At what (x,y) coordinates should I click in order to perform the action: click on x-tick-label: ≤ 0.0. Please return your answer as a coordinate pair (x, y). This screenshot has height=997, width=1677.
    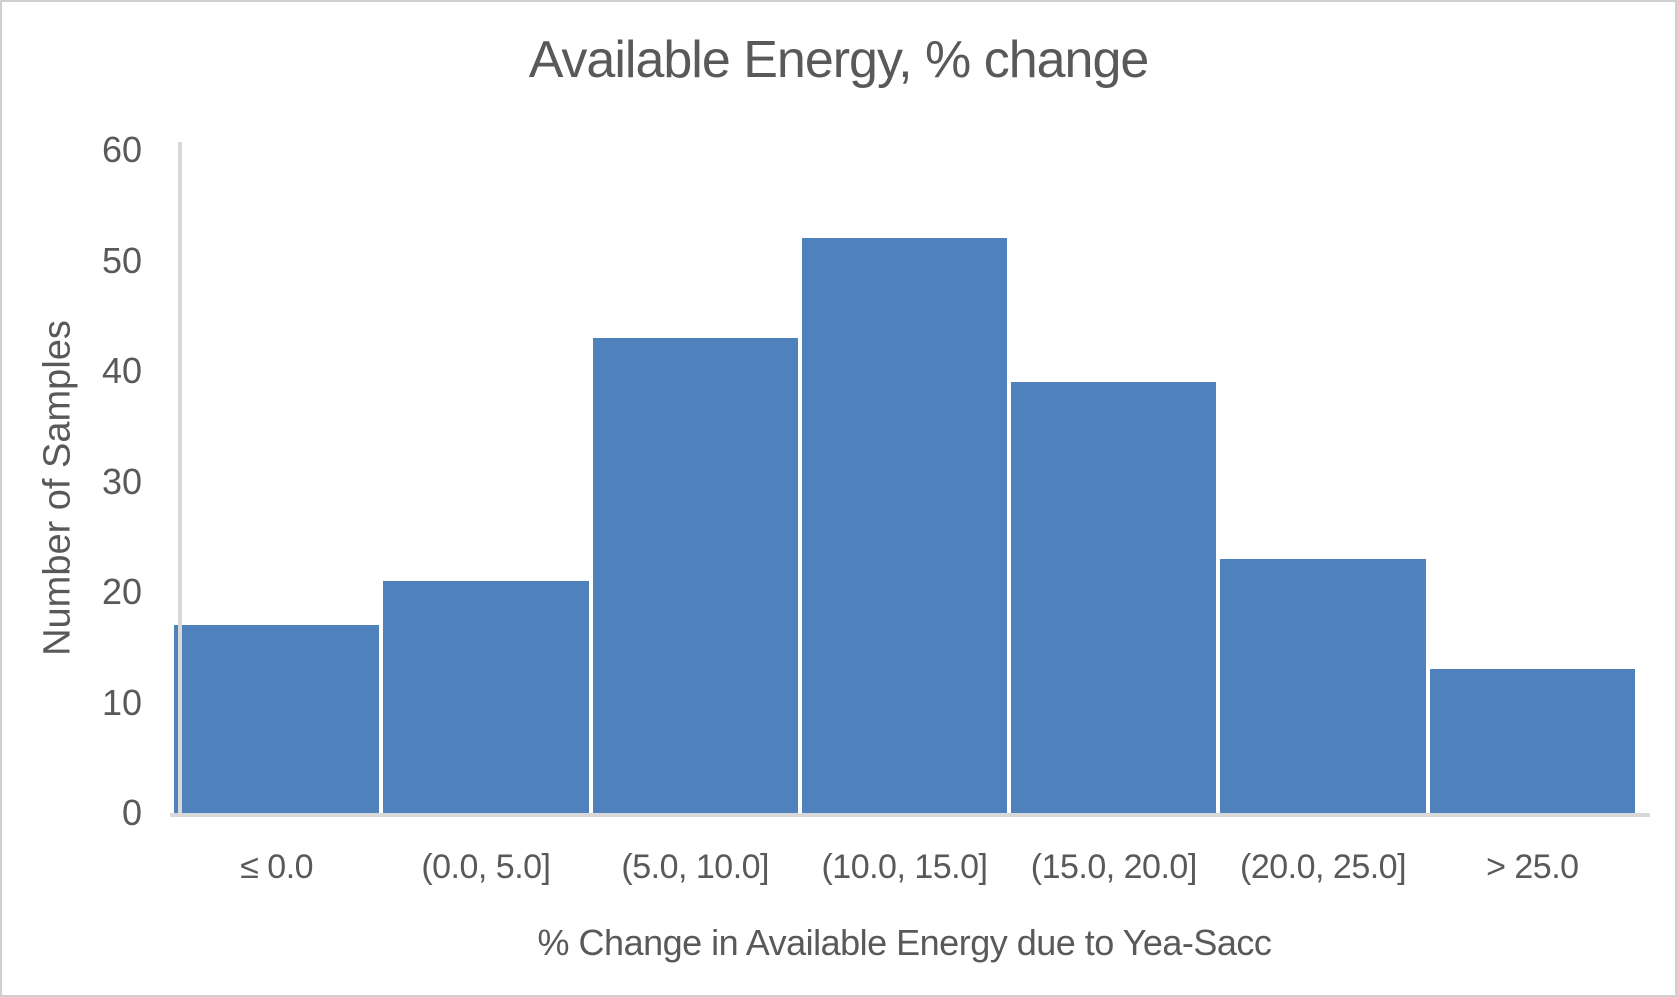
    Looking at the image, I should click on (277, 867).